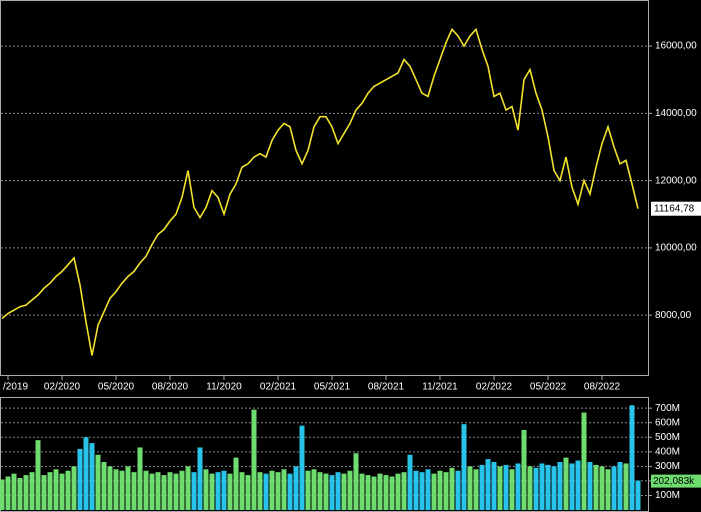 The width and height of the screenshot is (701, 512). Describe the element at coordinates (667, 466) in the screenshot. I see `y-tick-label: 300M` at that location.